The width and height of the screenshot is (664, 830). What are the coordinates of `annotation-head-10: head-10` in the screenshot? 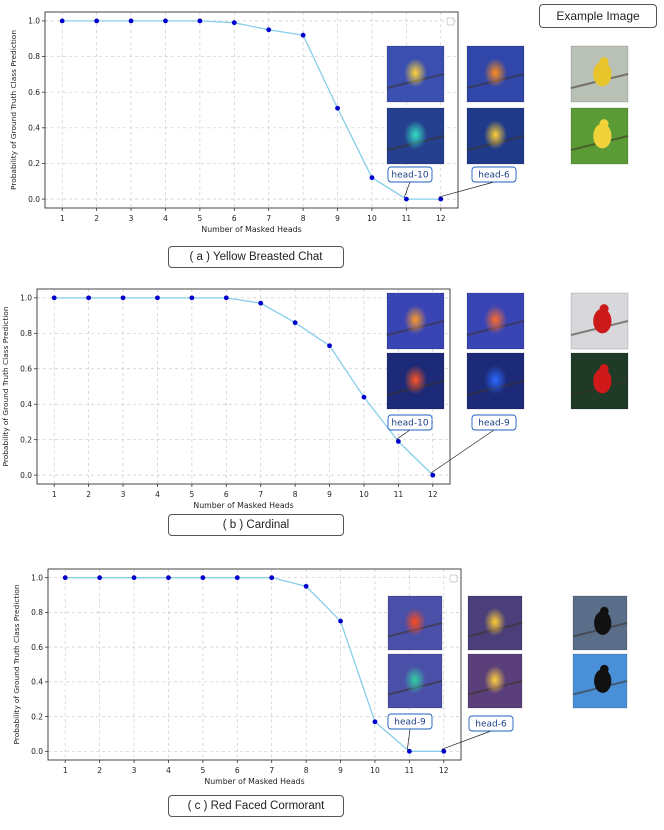 It's located at (410, 182).